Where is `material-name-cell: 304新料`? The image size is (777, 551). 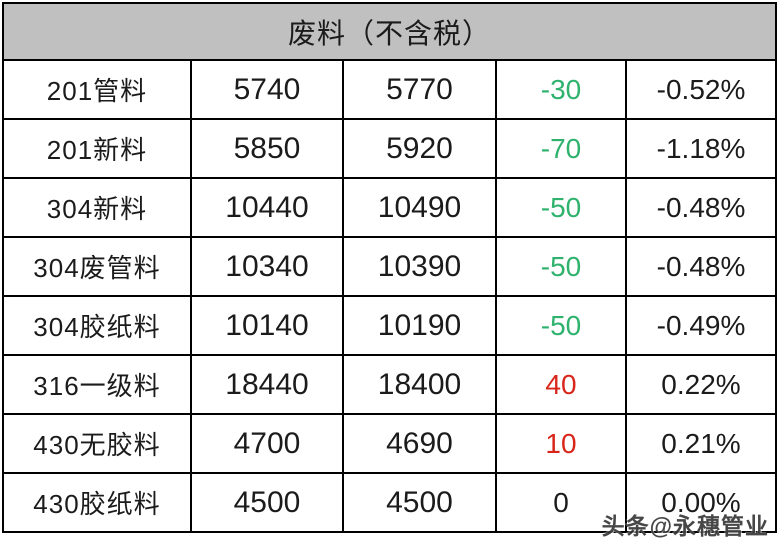 material-name-cell: 304新料 is located at coordinates (97, 207).